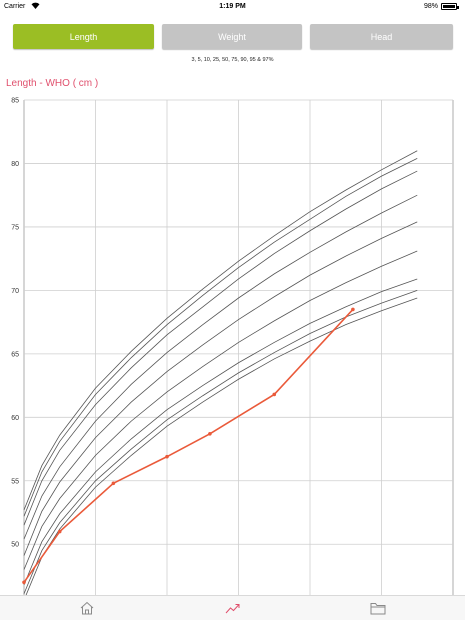 The height and width of the screenshot is (620, 465). What do you see at coordinates (15, 354) in the screenshot?
I see `y-tick-label: 65` at bounding box center [15, 354].